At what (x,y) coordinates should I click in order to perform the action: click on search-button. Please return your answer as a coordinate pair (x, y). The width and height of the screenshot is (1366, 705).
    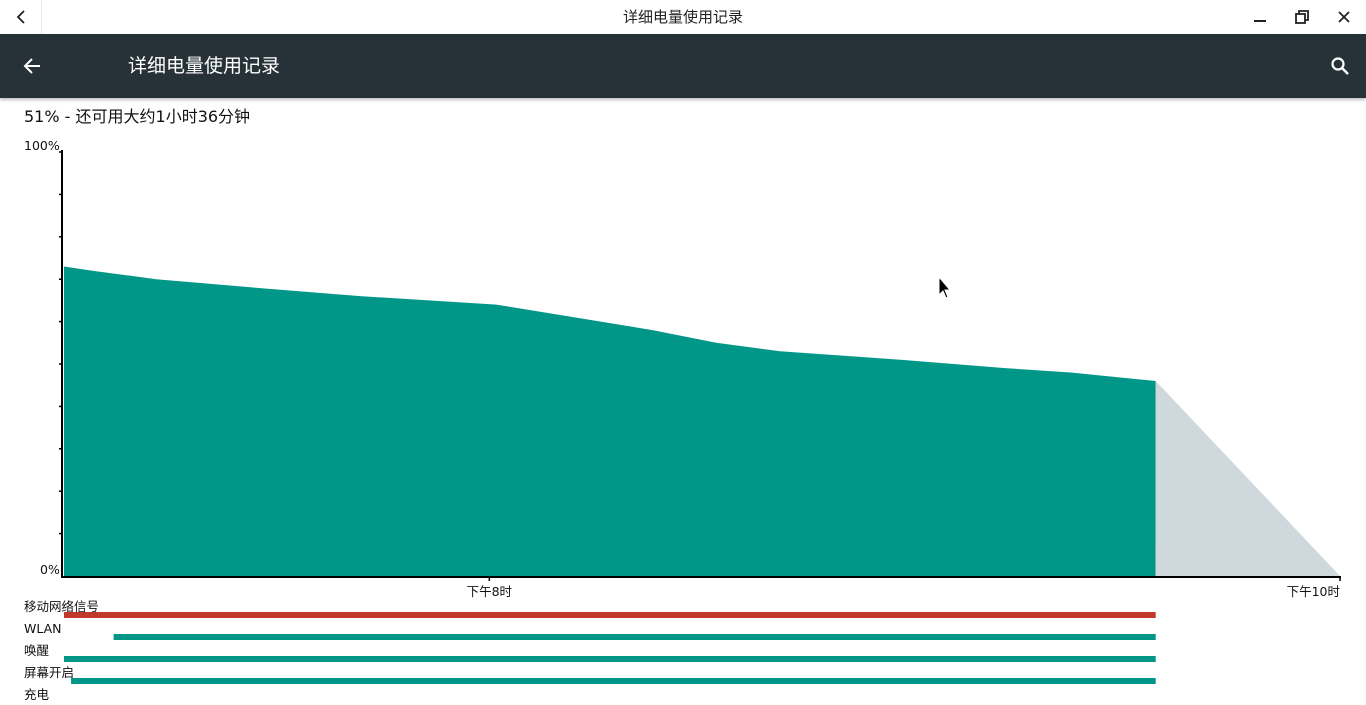
    Looking at the image, I should click on (1340, 66).